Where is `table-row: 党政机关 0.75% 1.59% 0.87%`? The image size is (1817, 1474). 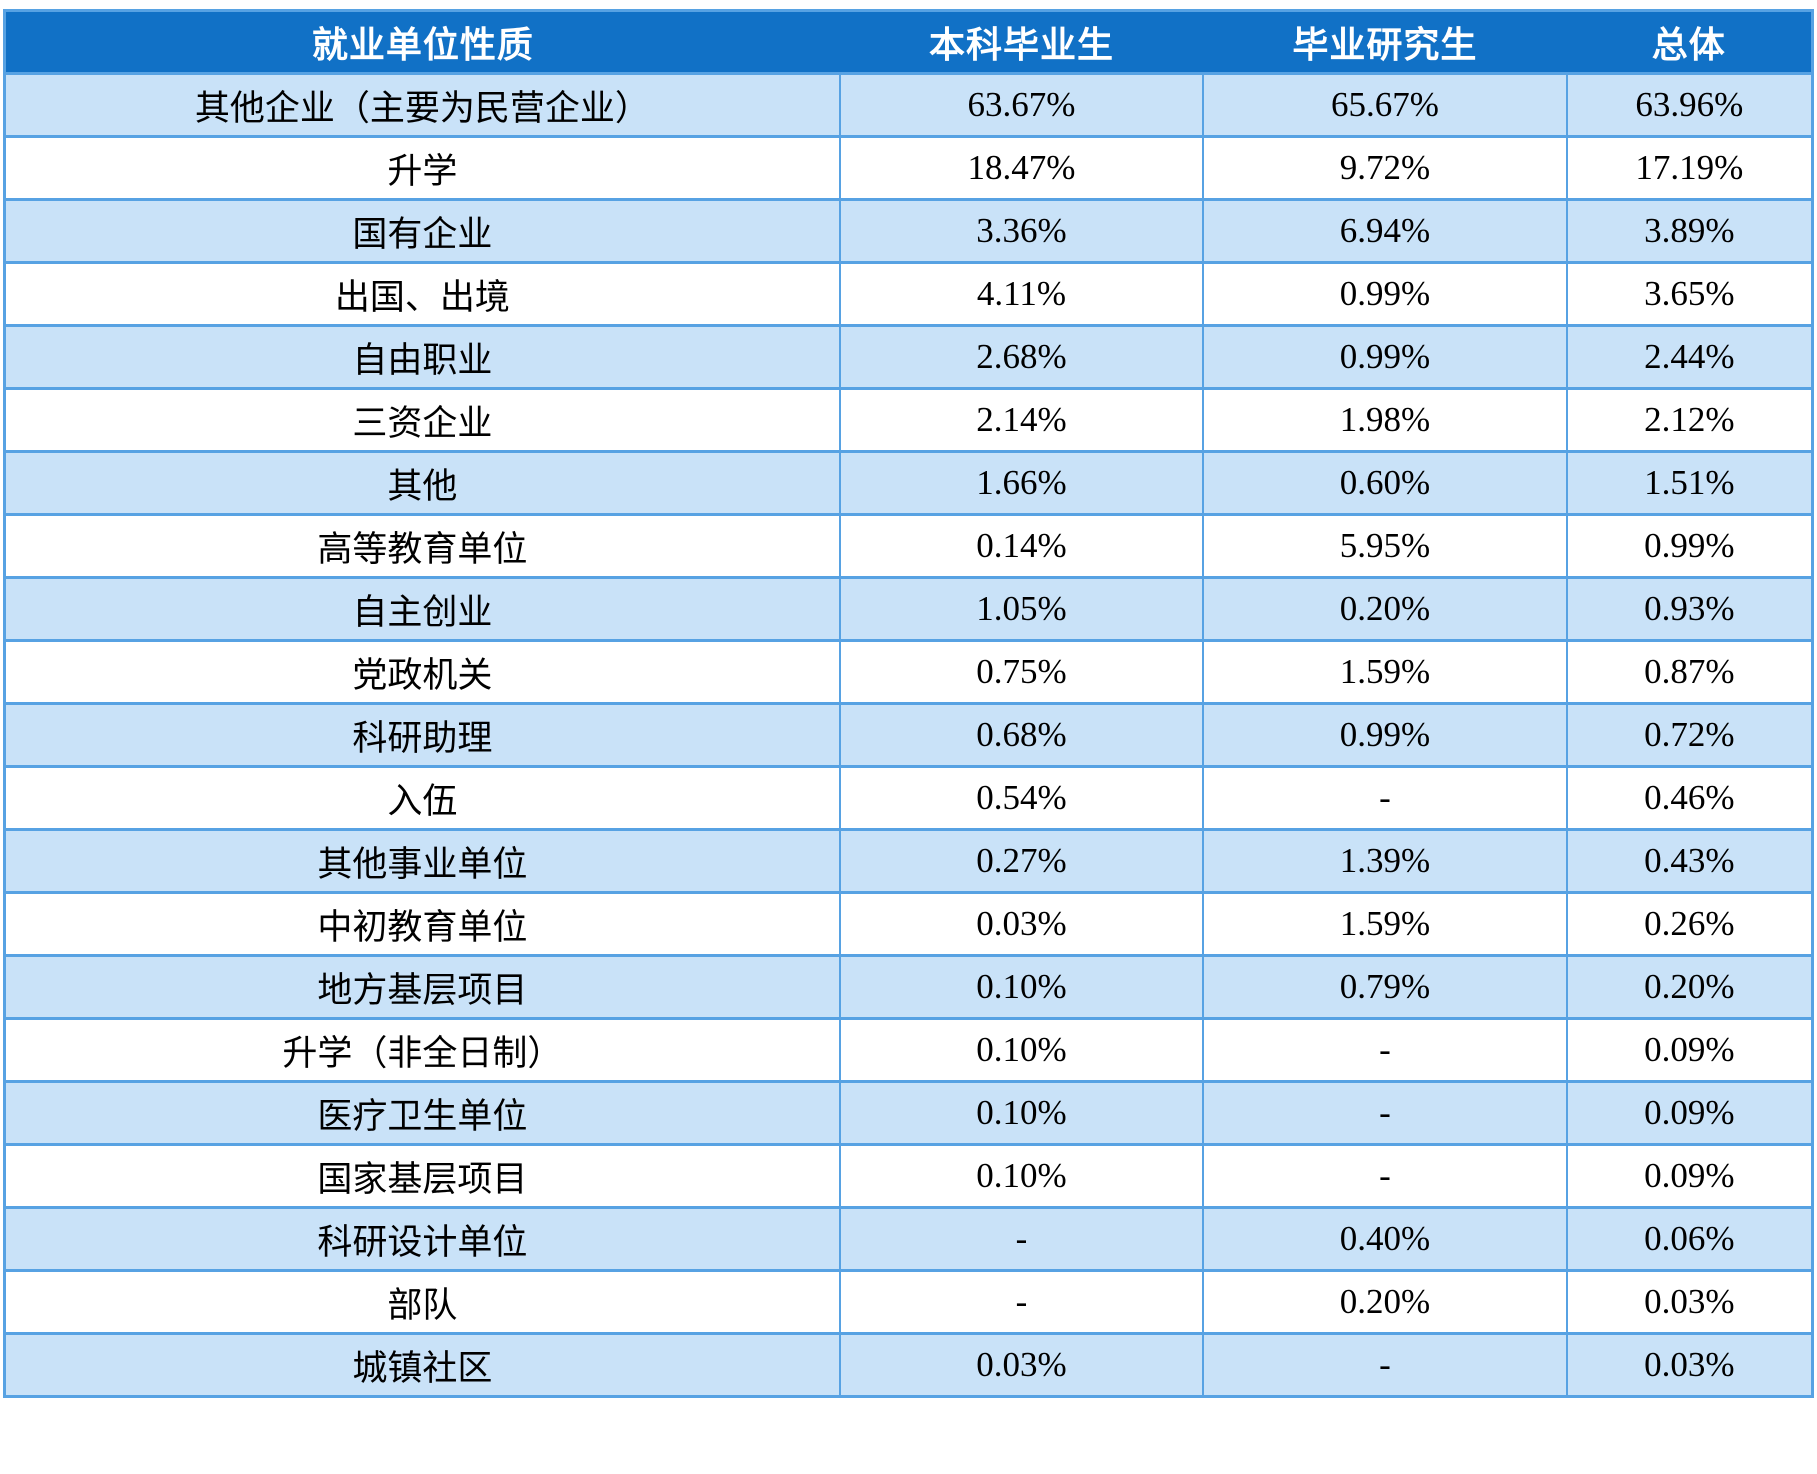 table-row: 党政机关 0.75% 1.59% 0.87% is located at coordinates (908, 672).